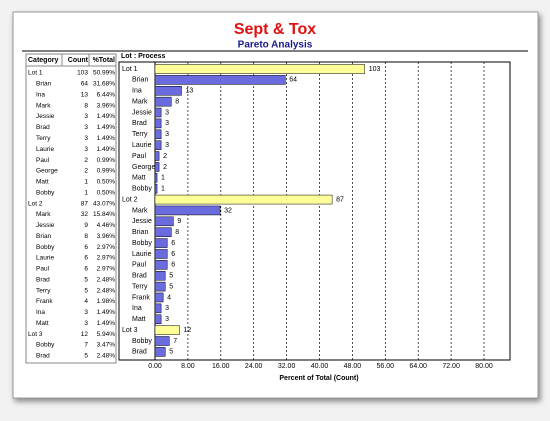 The width and height of the screenshot is (550, 421). Describe the element at coordinates (142, 112) in the screenshot. I see `category-label: Jessie` at that location.